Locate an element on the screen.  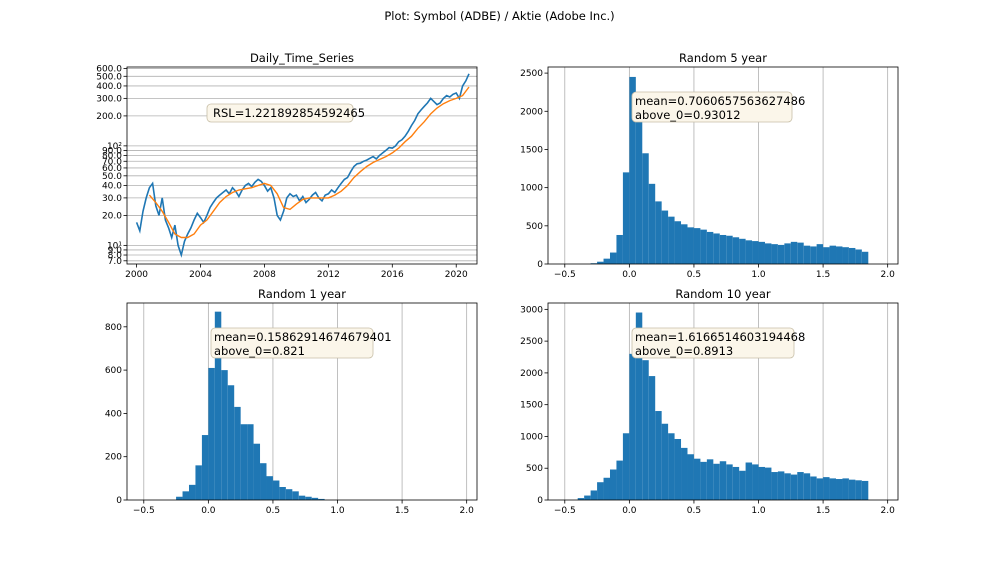
y-tick-label: 80.0 is located at coordinates (112, 157).